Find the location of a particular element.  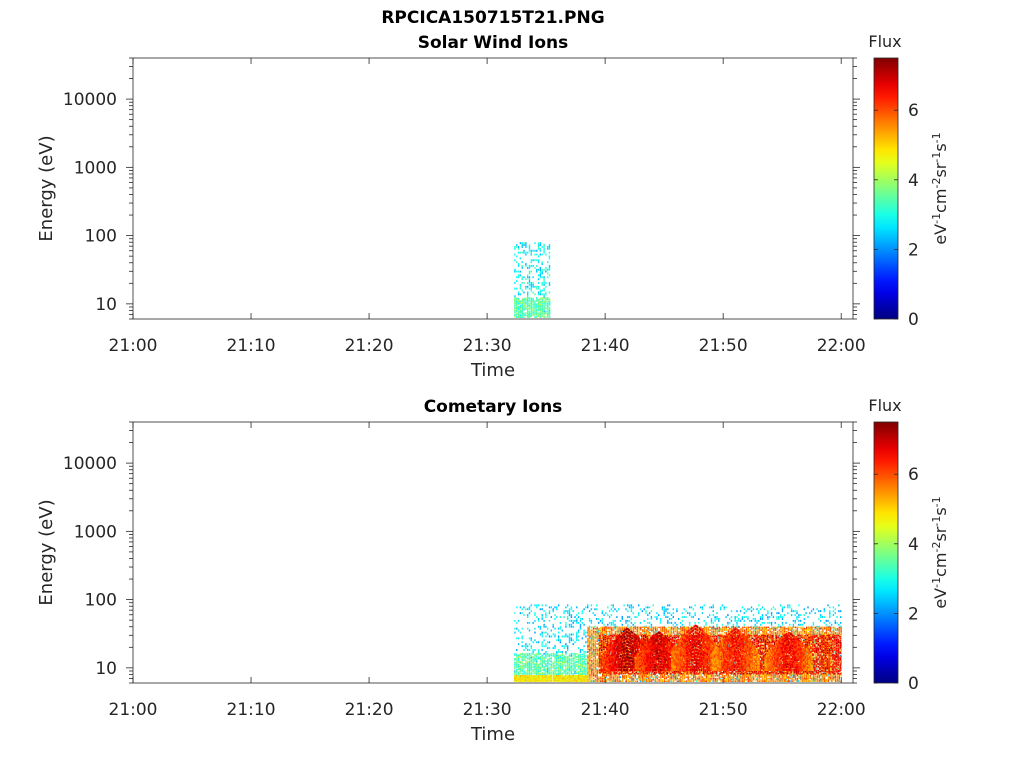

spectrogram-cells is located at coordinates (532, 280).